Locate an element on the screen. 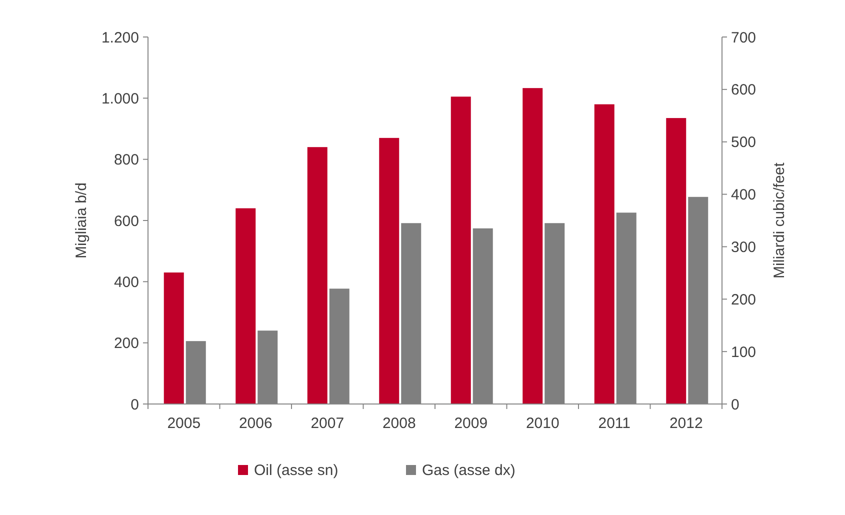  y2-tick-label: 200 is located at coordinates (743, 299).